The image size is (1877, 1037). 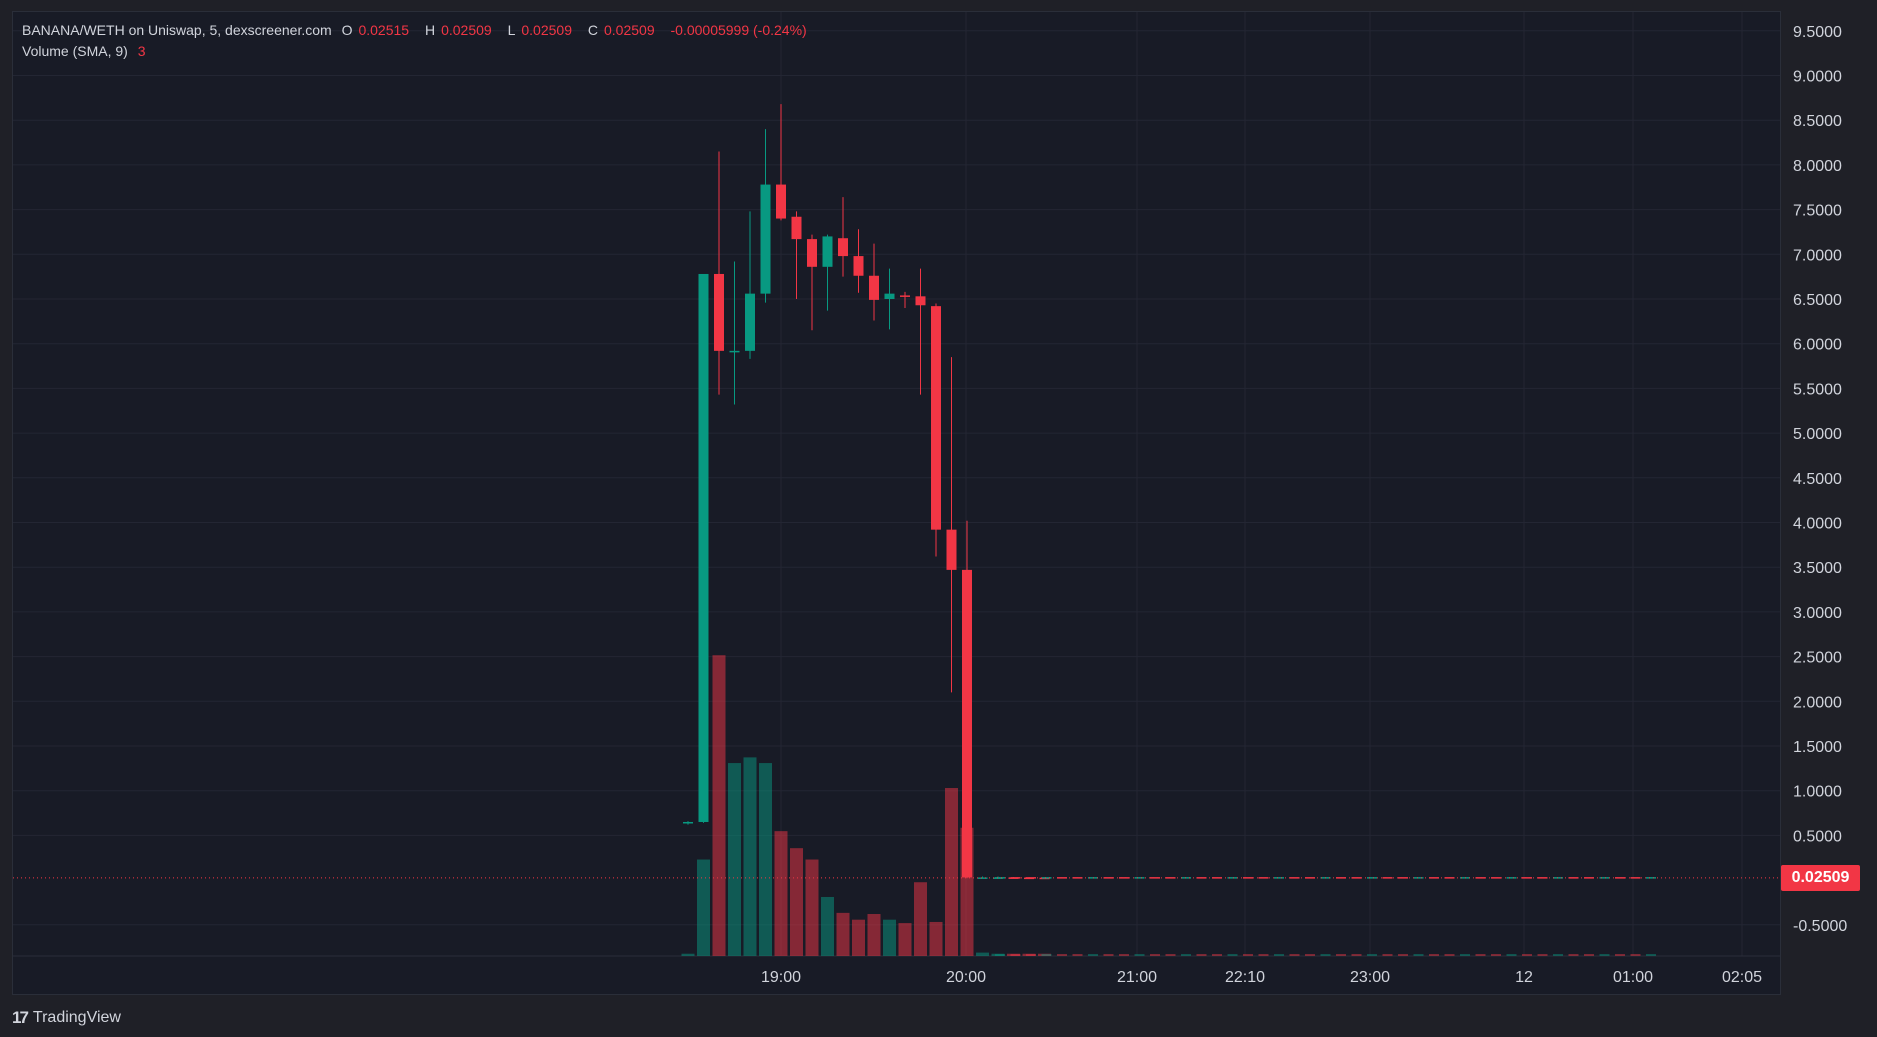 I want to click on open-label: O, so click(x=347, y=30).